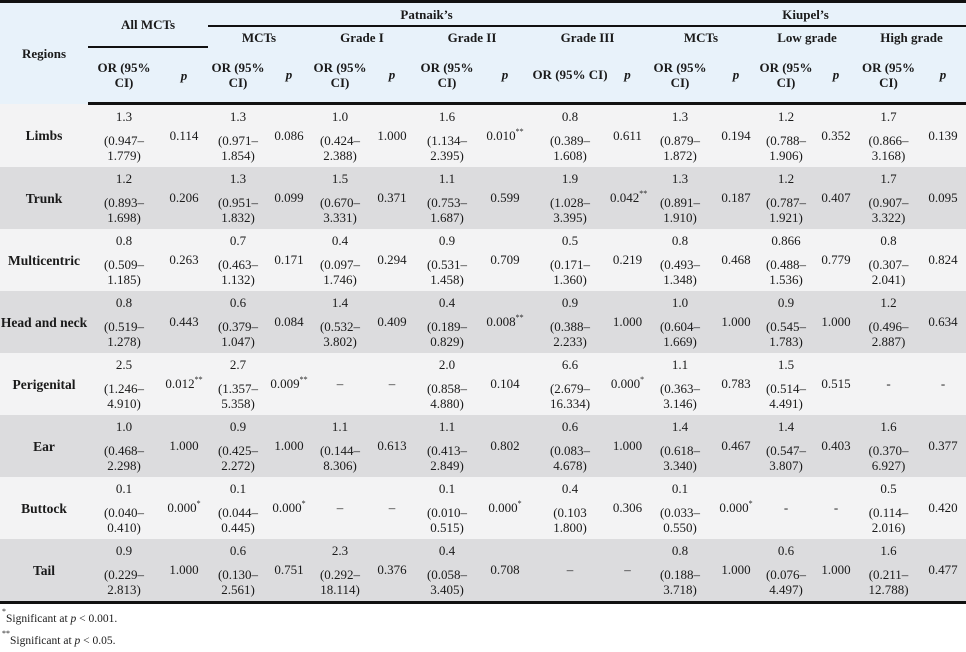 This screenshot has width=966, height=652. Describe the element at coordinates (38, 619) in the screenshot. I see `footnote-text: Significant at` at that location.